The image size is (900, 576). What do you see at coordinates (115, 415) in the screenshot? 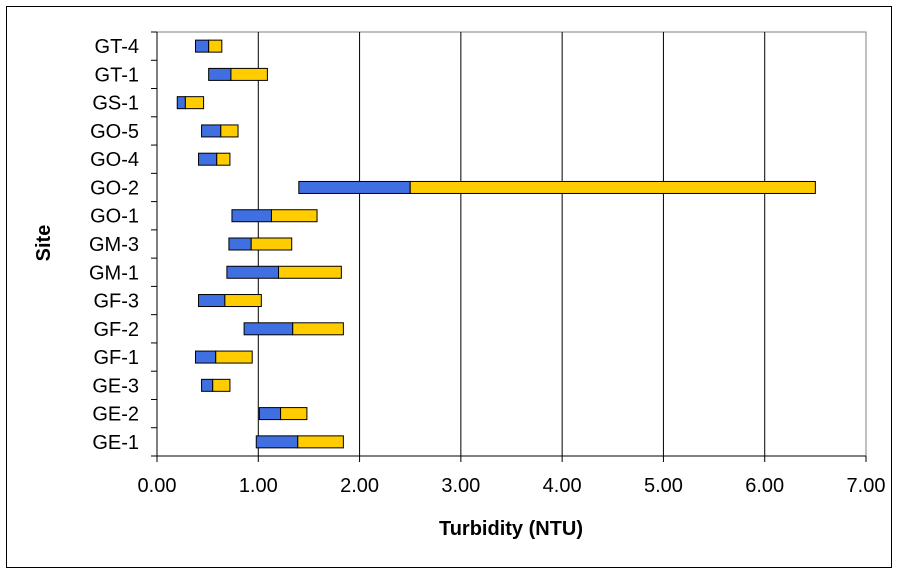
I see `y-tick-label: GE-2` at bounding box center [115, 415].